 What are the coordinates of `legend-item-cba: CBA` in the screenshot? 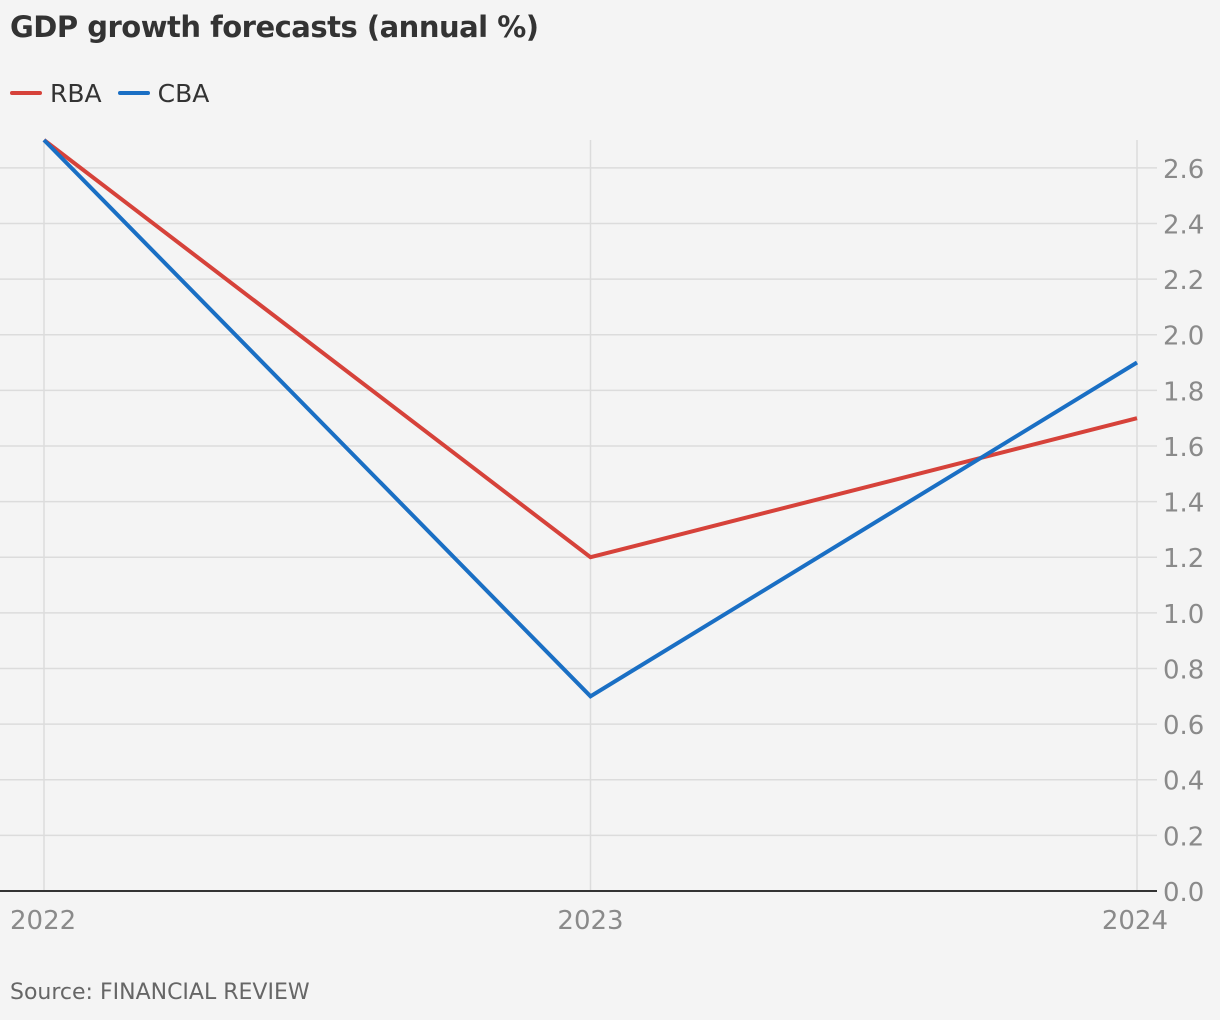 It's located at (163, 93).